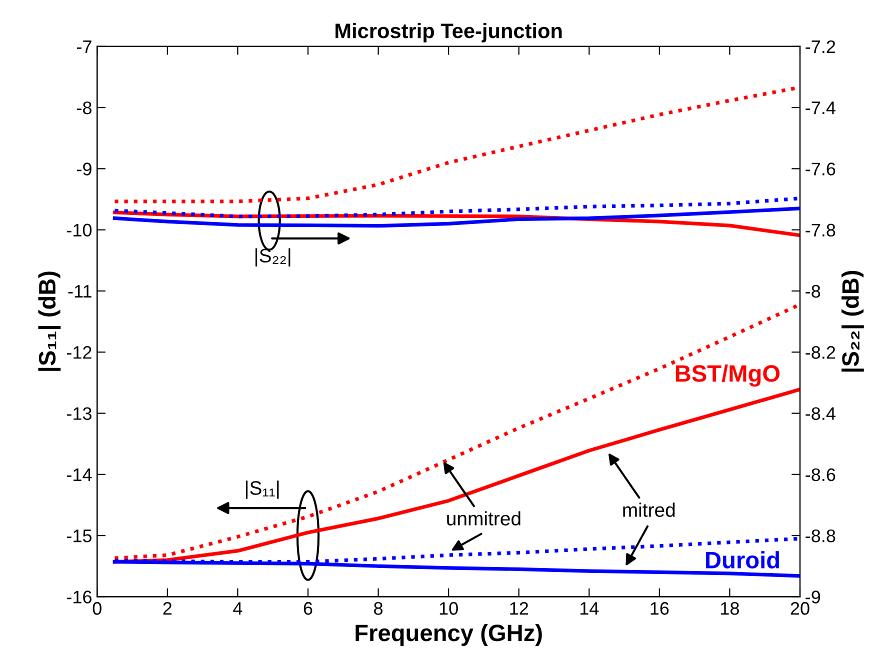 This screenshot has width=883, height=663. Describe the element at coordinates (813, 291) in the screenshot. I see `y2-tick-label: -8` at that location.